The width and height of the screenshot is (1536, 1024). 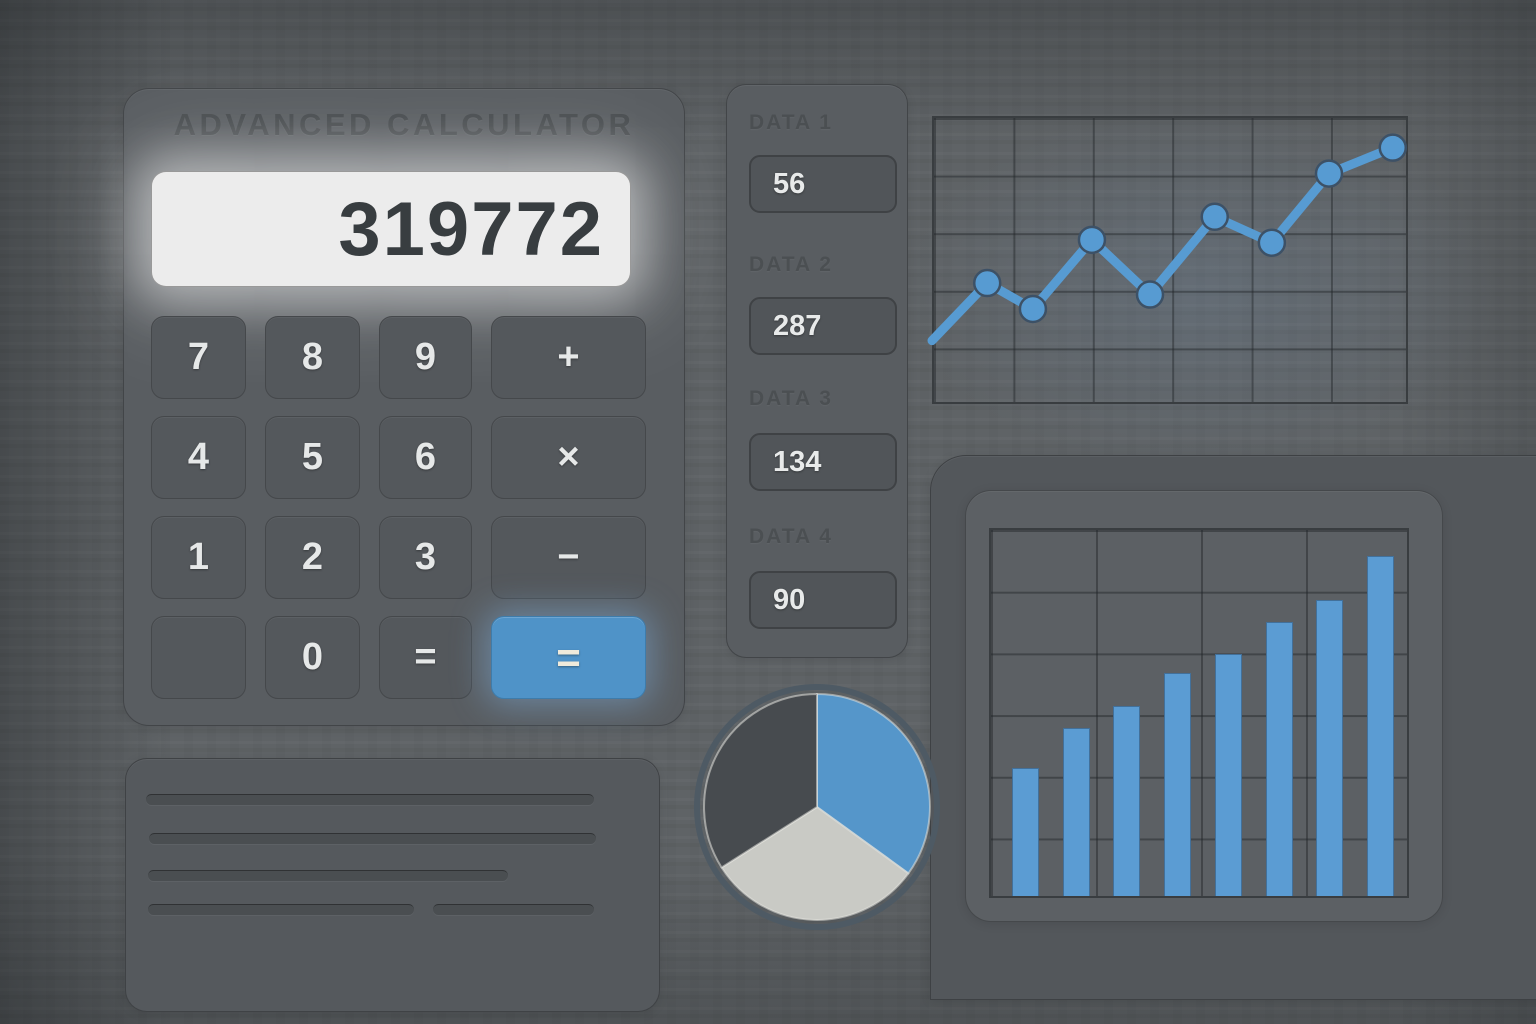 I want to click on data-field-input-1: 56, so click(x=823, y=184).